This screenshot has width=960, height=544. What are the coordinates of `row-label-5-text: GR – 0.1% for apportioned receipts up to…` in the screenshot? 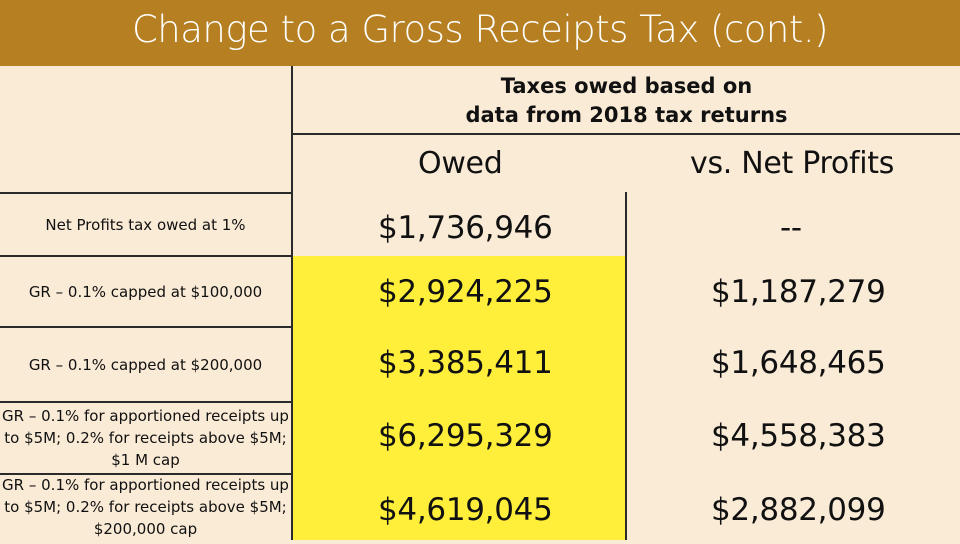 It's located at (145, 507).